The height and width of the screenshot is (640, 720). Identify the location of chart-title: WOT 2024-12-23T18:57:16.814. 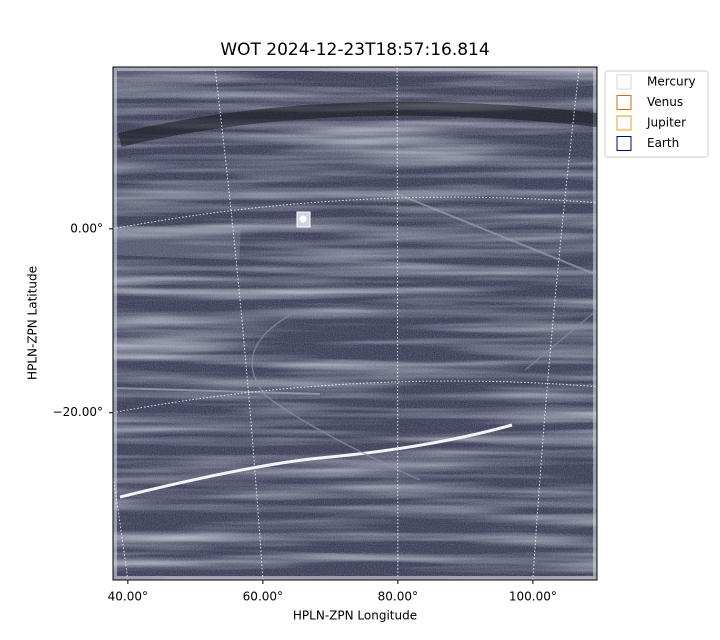
(354, 50).